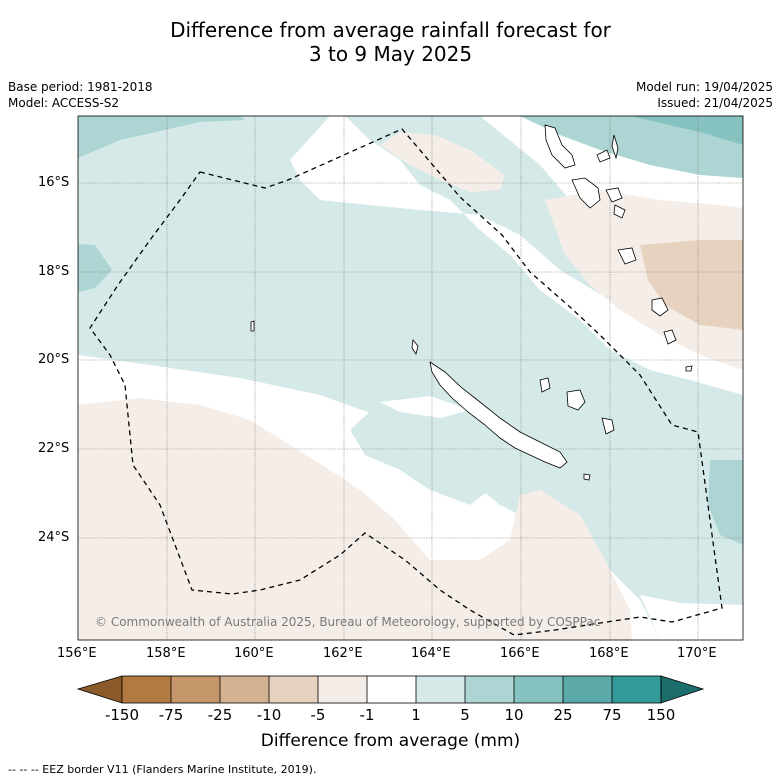 The image size is (781, 781). What do you see at coordinates (415, 347) in the screenshot?
I see `belep-islands` at bounding box center [415, 347].